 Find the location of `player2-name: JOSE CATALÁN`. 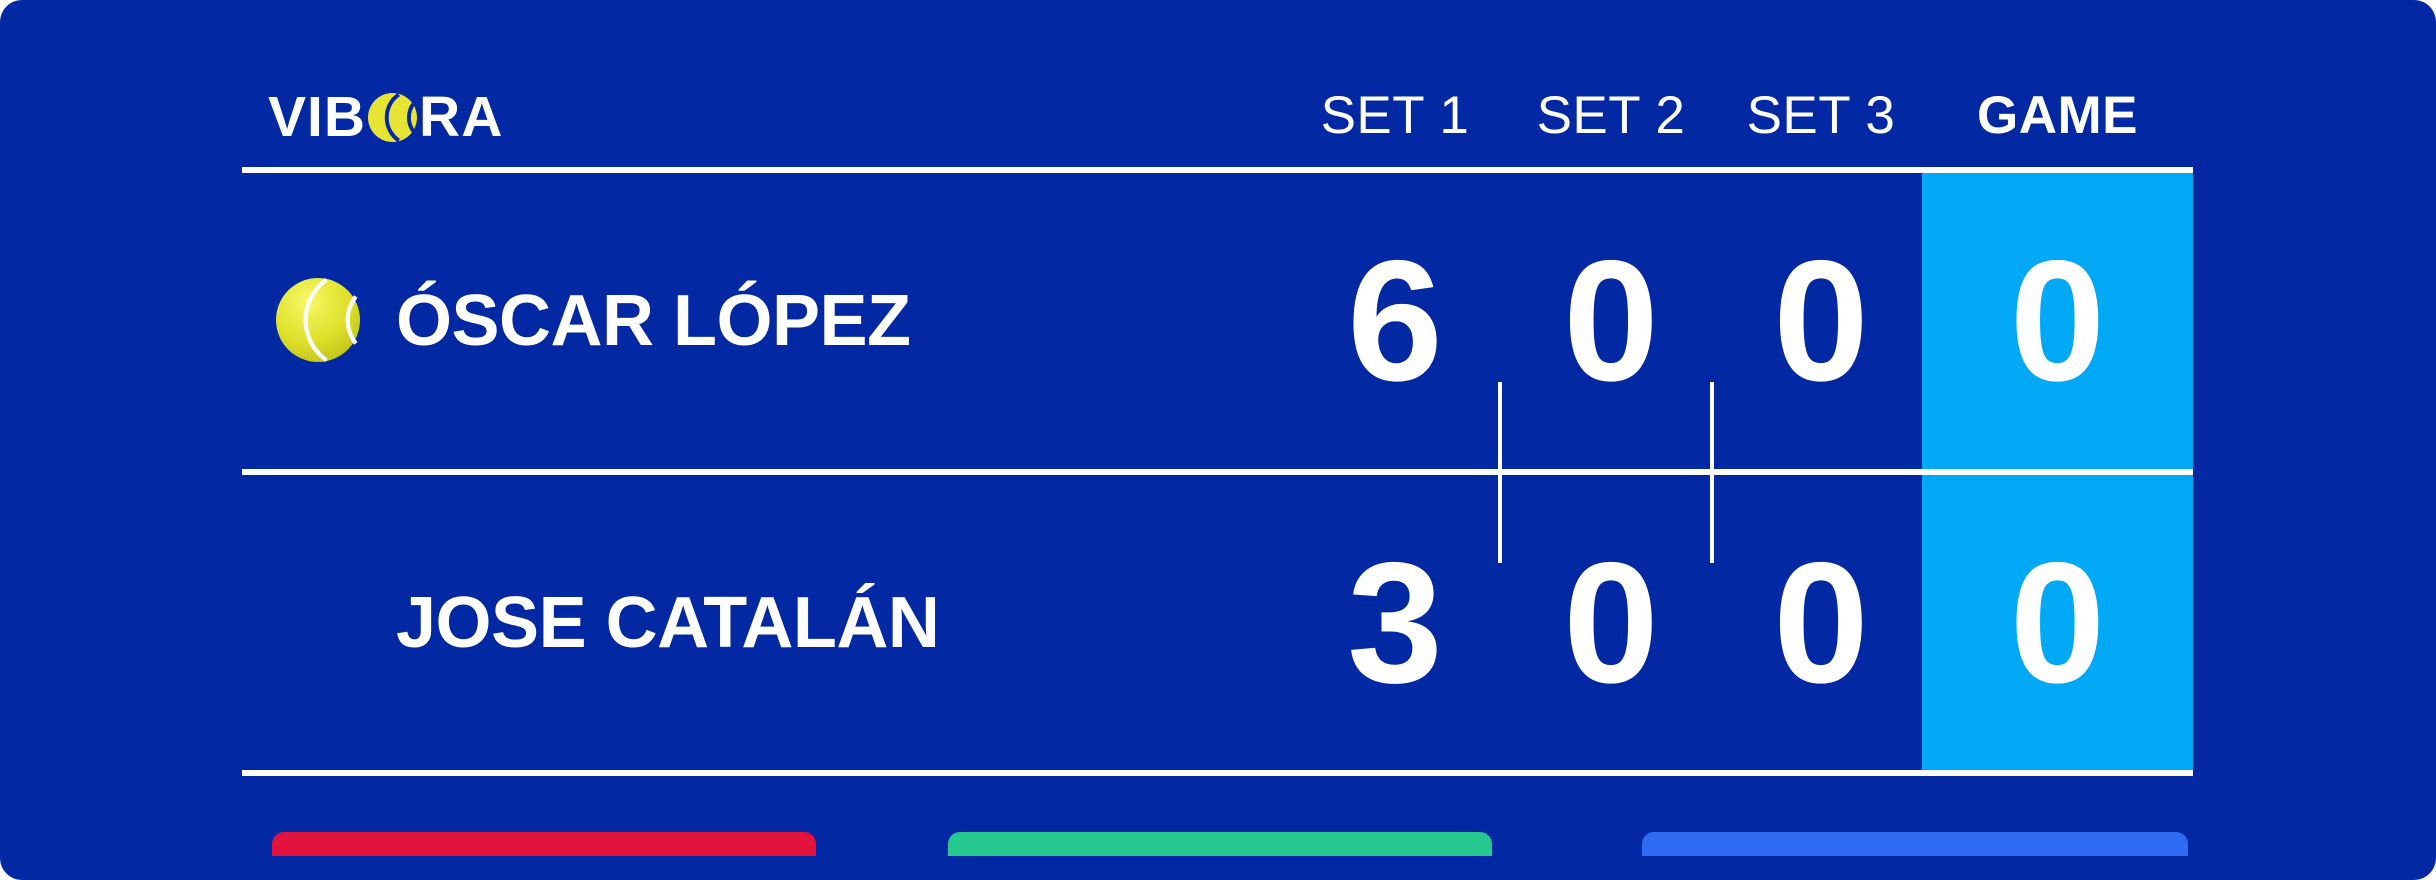

player2-name: JOSE CATALÁN is located at coordinates (668, 622).